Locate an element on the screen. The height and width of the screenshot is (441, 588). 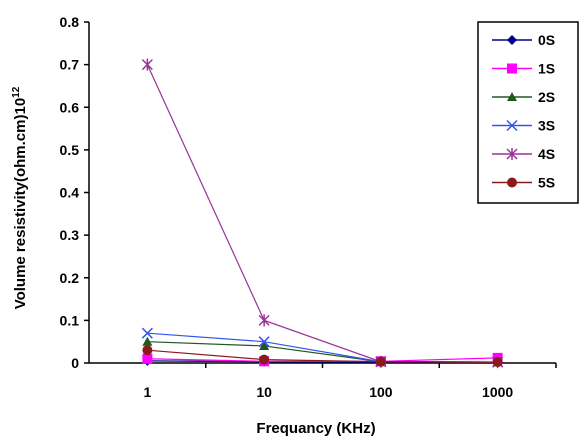
legend-label: 4S is located at coordinates (546, 154).